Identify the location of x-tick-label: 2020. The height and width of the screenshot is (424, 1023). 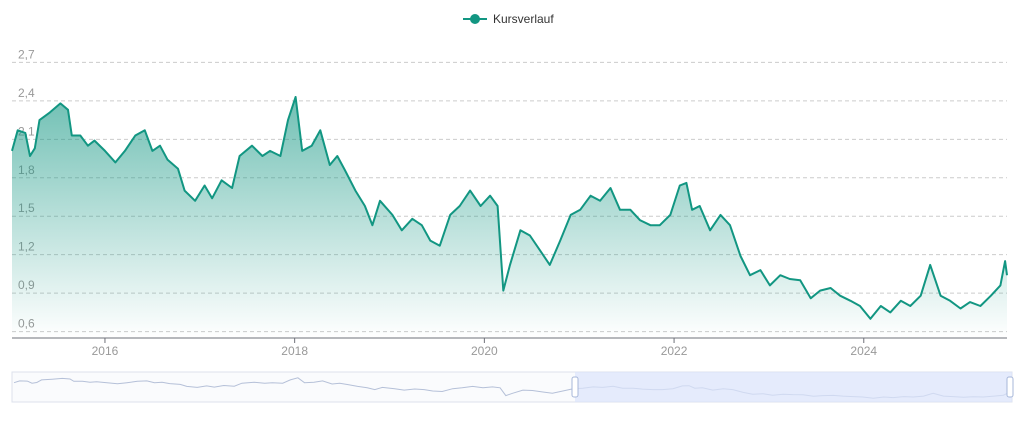
(484, 351).